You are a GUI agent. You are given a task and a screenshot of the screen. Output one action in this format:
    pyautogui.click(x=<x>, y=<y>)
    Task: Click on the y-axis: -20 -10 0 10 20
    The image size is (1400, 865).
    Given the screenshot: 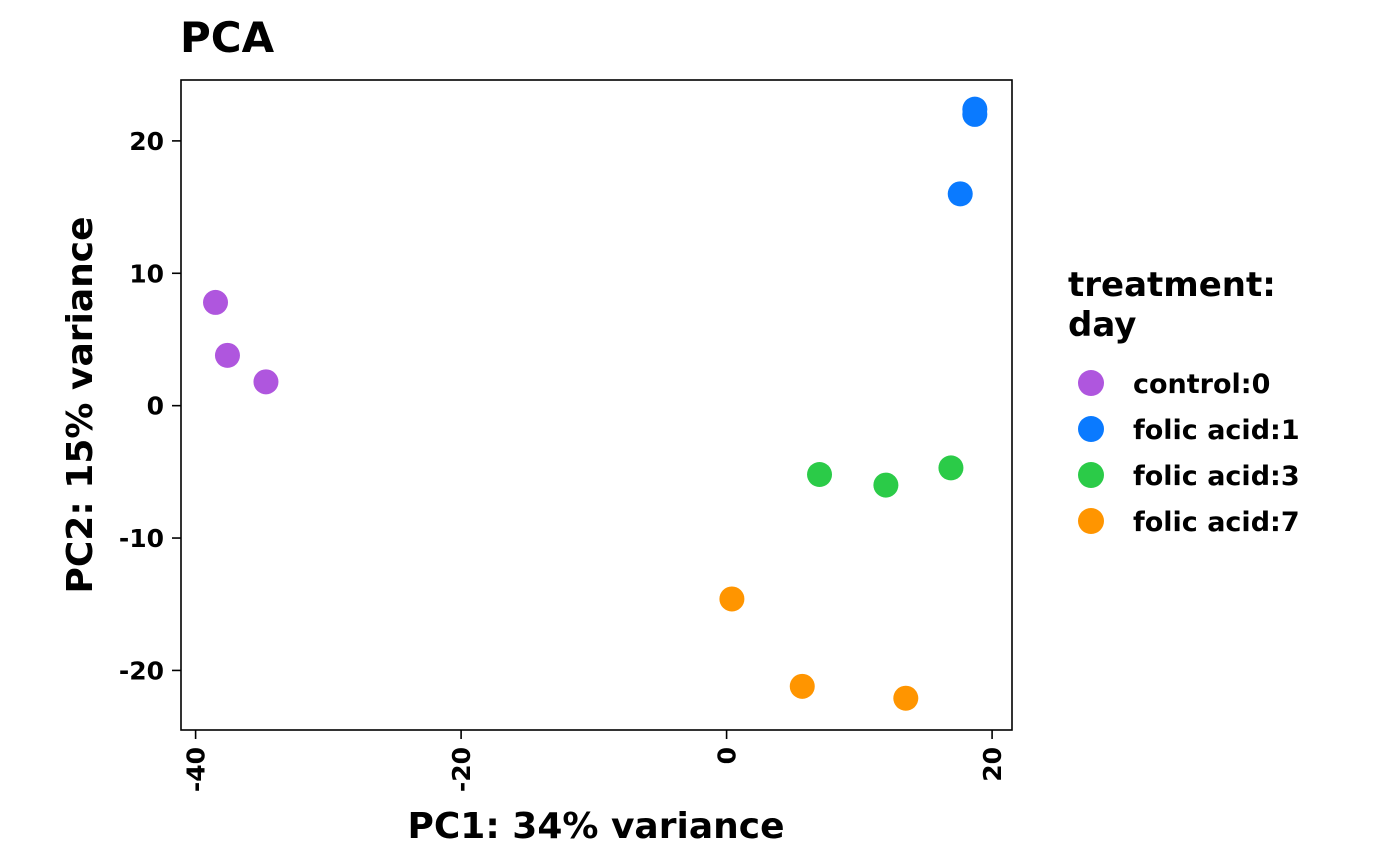 What is the action you would take?
    pyautogui.click(x=150, y=406)
    